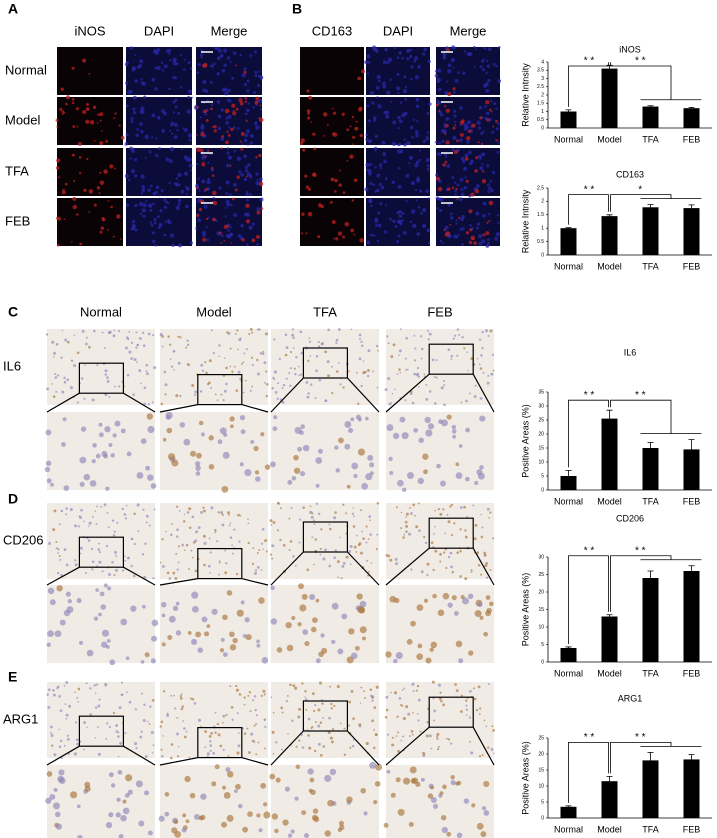  Describe the element at coordinates (13, 499) in the screenshot. I see `panel-label: D` at that location.